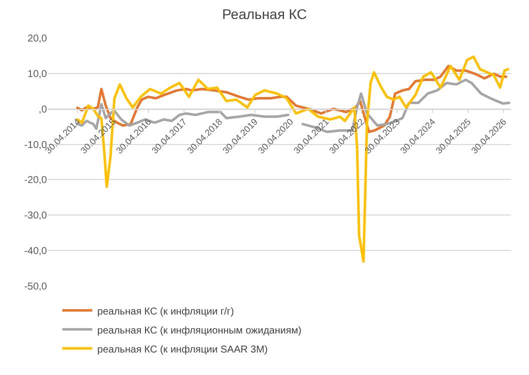 This screenshot has height=375, width=529. Describe the element at coordinates (199, 330) in the screenshot. I see `legend-label: реальная КС (к инфляционным ожиданиям)` at that location.